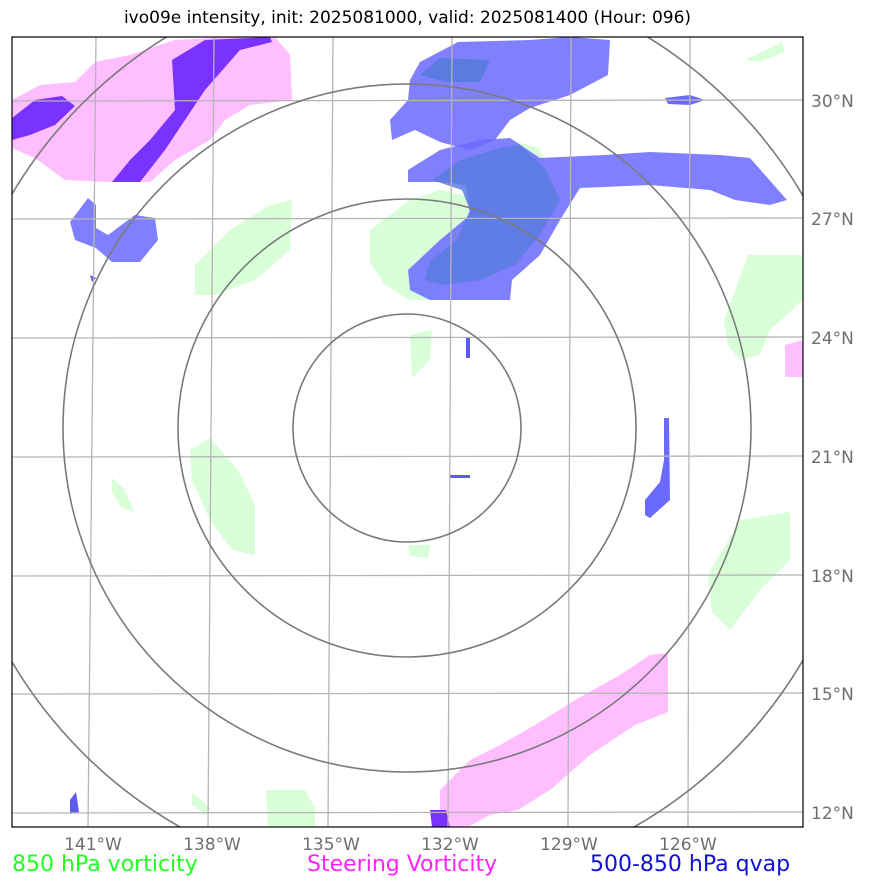  Describe the element at coordinates (390, 845) in the screenshot. I see `longitude-labels: 141°W 138°W 135°W 132°W 129°W 126°W` at that location.